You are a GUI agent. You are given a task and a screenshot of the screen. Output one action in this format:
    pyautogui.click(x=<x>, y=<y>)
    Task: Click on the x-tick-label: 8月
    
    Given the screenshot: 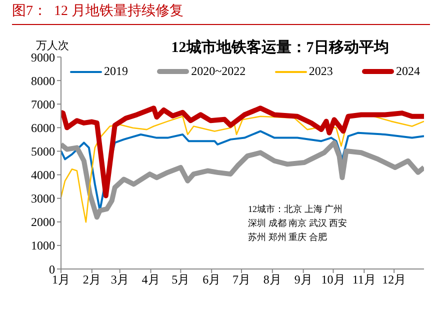 What is the action you would take?
    pyautogui.click(x=272, y=279)
    